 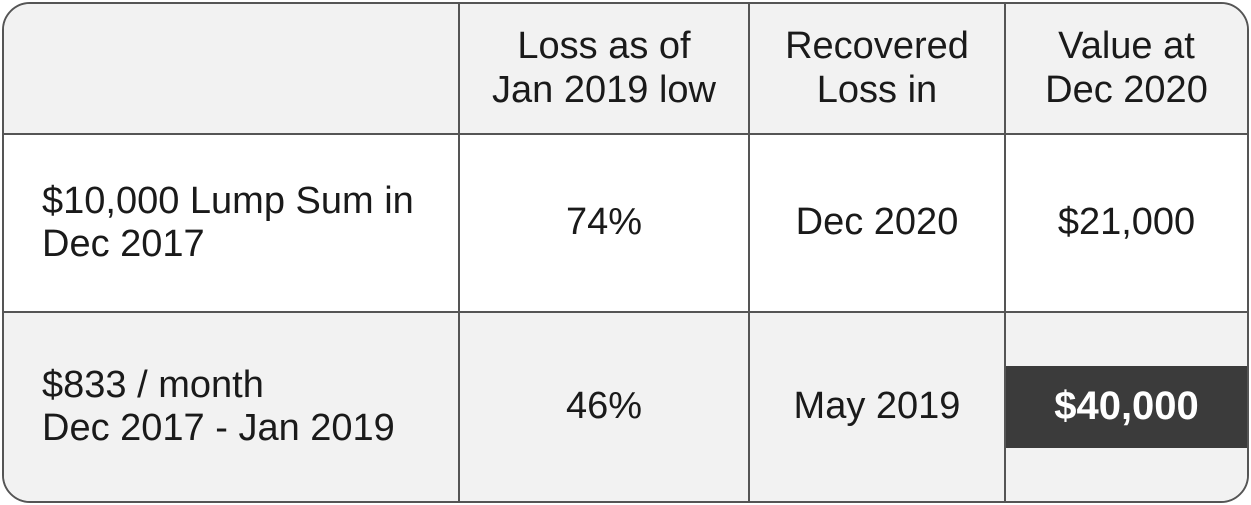 What do you see at coordinates (232, 69) in the screenshot?
I see `header-empty-cell` at bounding box center [232, 69].